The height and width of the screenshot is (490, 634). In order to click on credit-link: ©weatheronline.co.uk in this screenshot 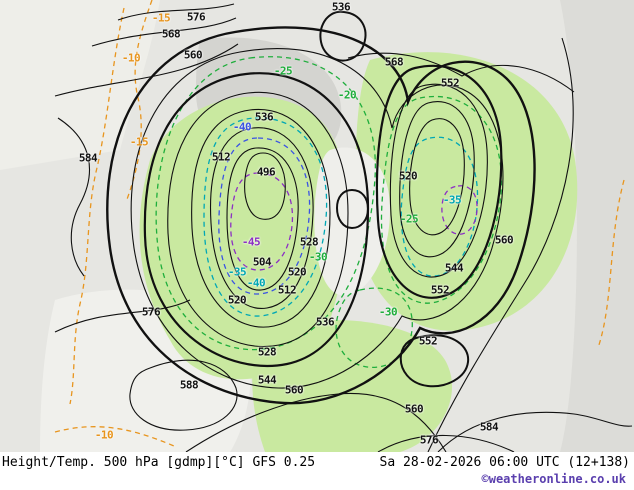, I will do `click(554, 479)`.